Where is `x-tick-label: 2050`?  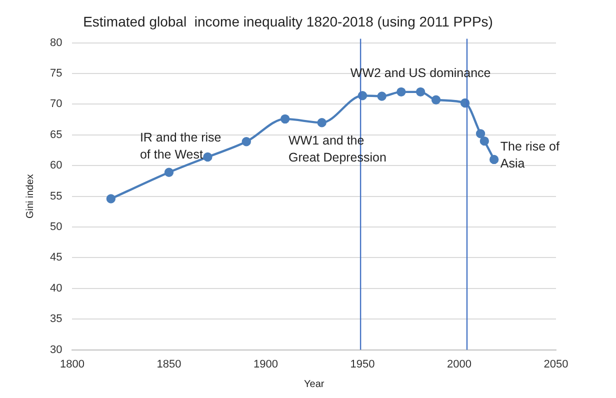
x-tick-label: 2050 is located at coordinates (556, 364).